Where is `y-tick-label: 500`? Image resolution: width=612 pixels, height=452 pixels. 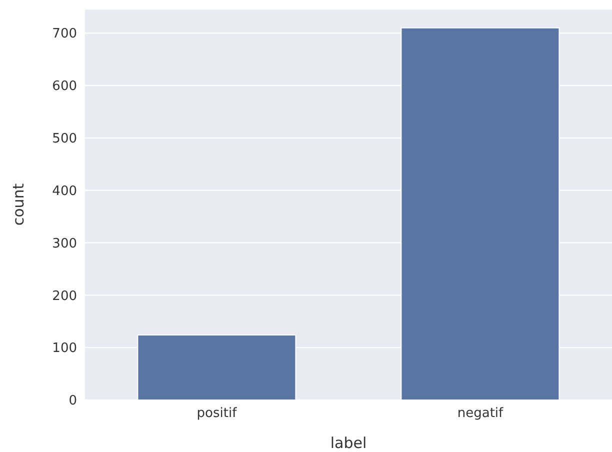
y-tick-label: 500 is located at coordinates (64, 139).